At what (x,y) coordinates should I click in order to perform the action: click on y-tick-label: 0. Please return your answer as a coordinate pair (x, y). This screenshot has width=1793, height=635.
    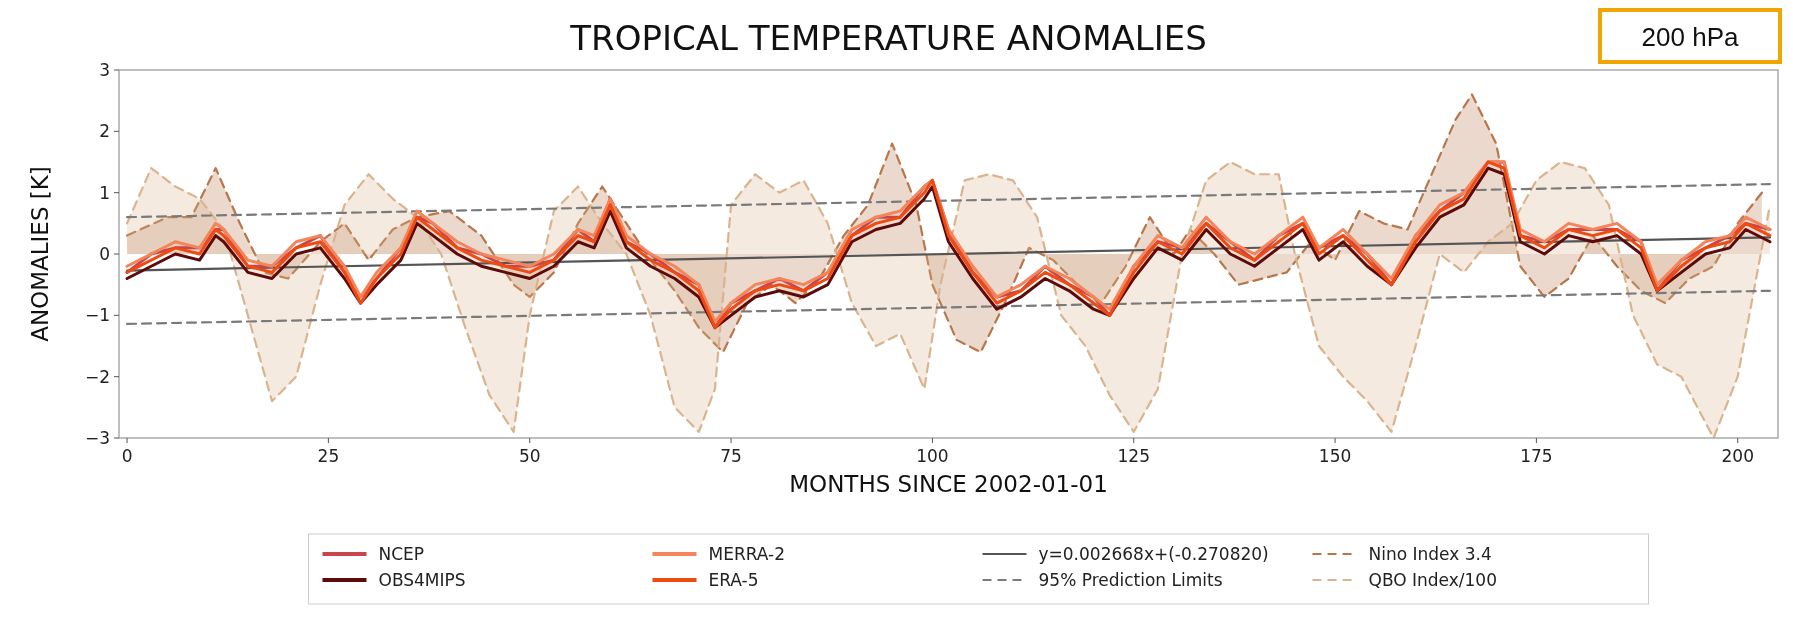
    Looking at the image, I should click on (104, 254).